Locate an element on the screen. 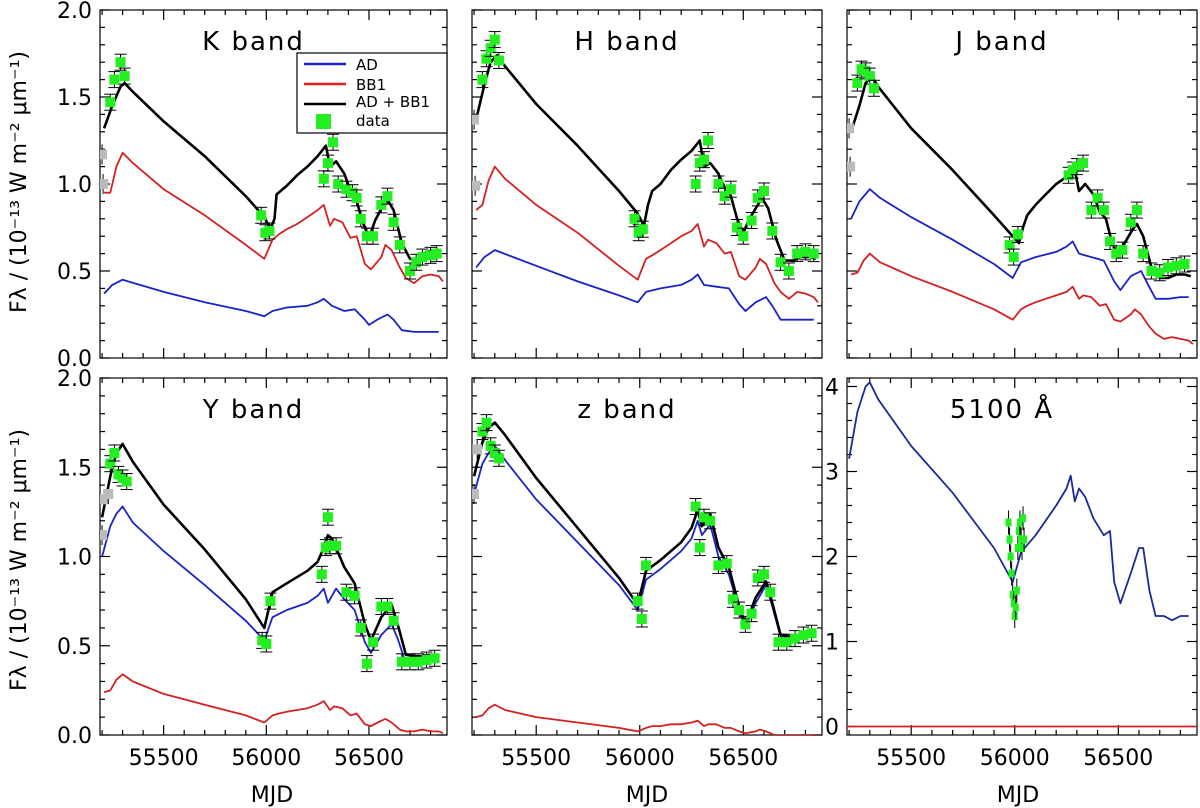 Image resolution: width=1200 pixels, height=808 pixels. p2-series-bb1 is located at coordinates (1022, 298).